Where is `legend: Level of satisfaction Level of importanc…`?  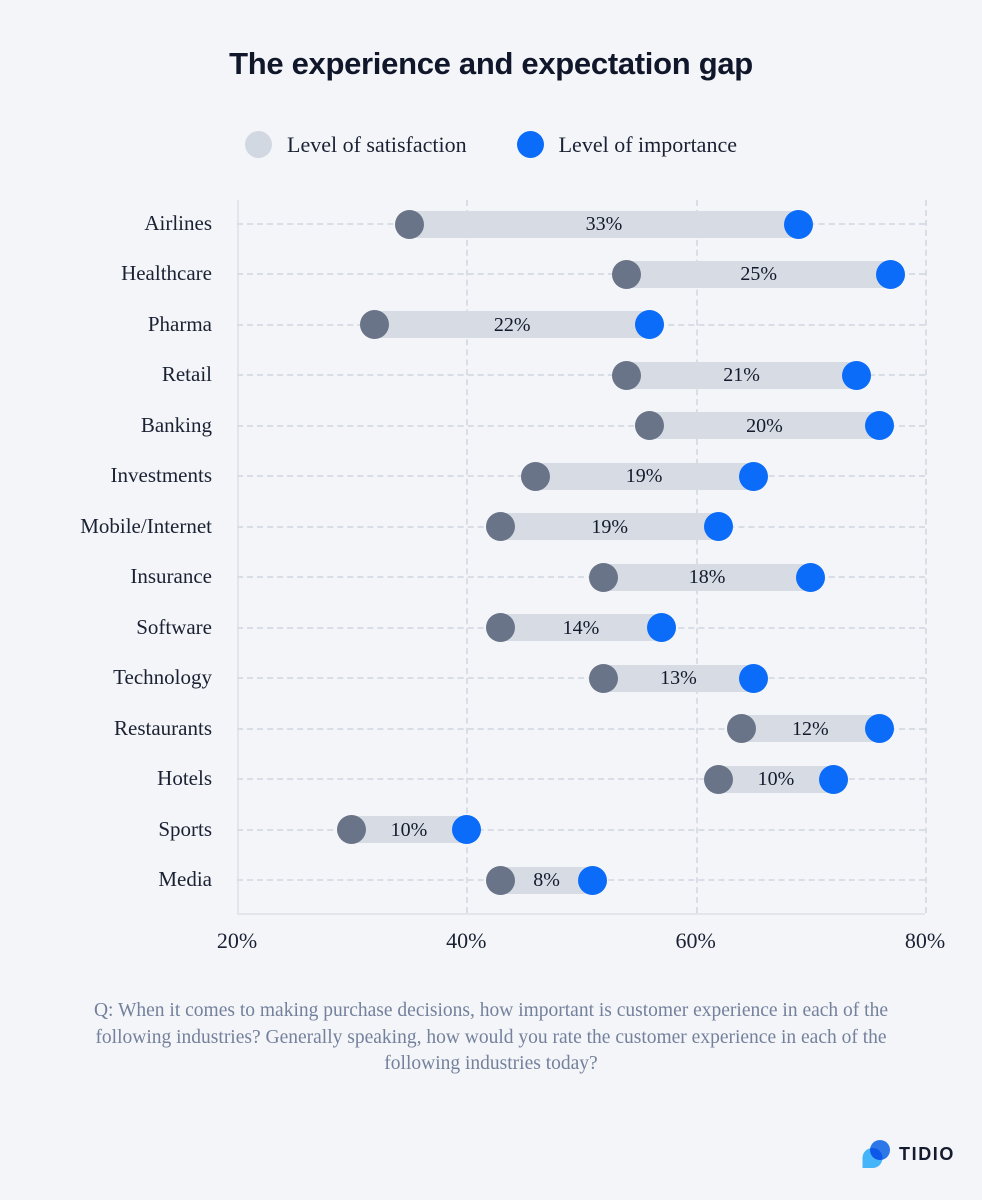 legend: Level of satisfaction Level of importanc… is located at coordinates (491, 144).